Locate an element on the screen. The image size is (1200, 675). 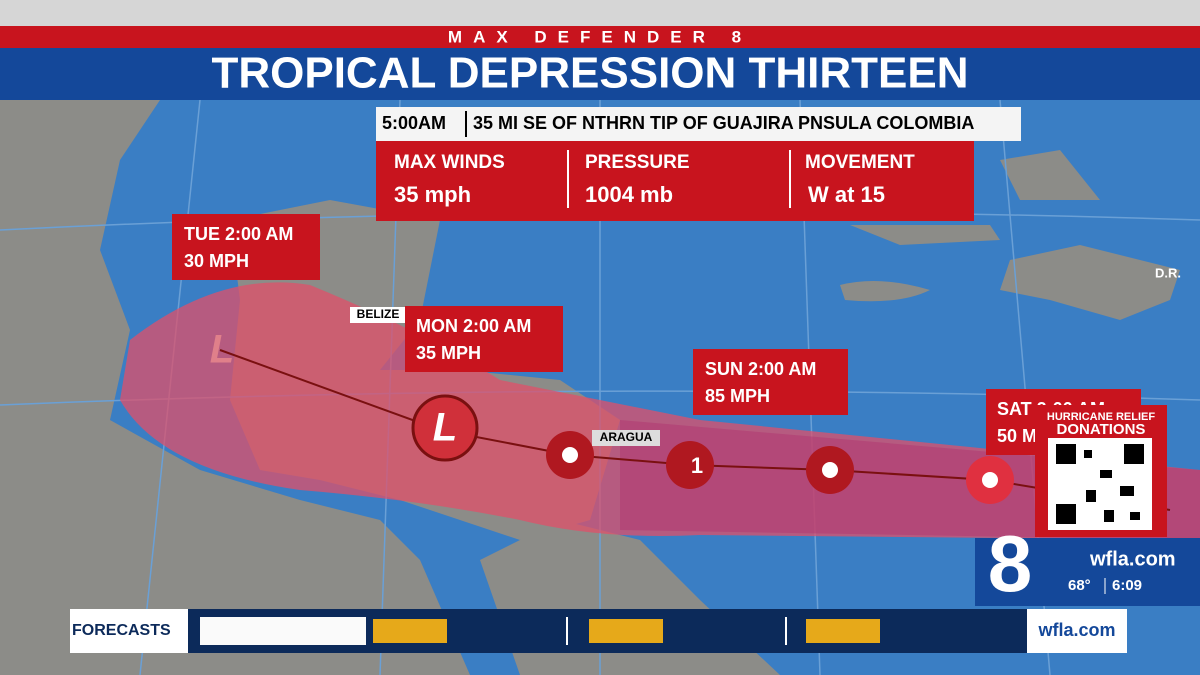
temperature: 68° is located at coordinates (1079, 585).